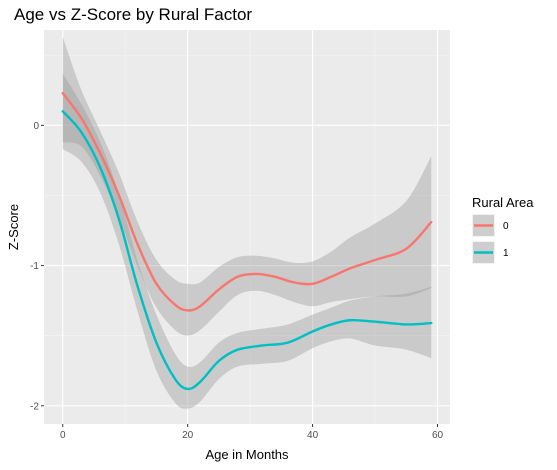 This screenshot has width=557, height=470. What do you see at coordinates (63, 435) in the screenshot?
I see `x-tick-label: 0` at bounding box center [63, 435].